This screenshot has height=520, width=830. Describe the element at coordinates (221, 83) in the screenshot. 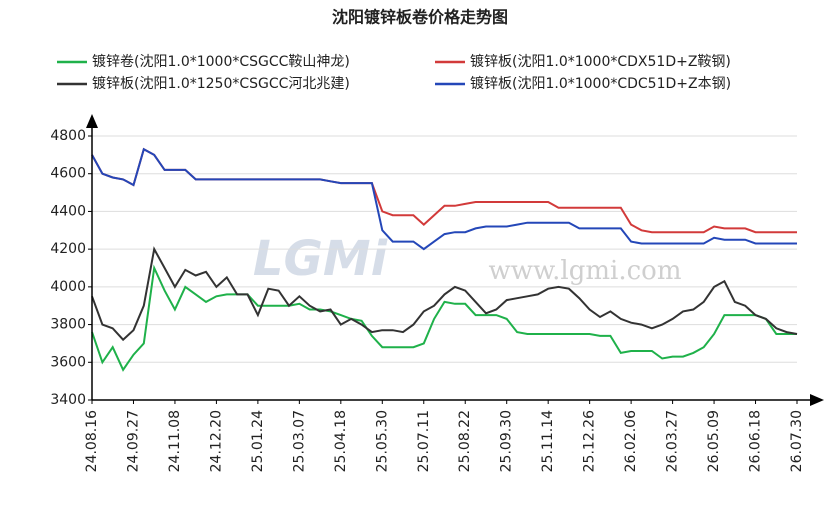

I see `legend-label: 镀锌板(沈阳1.0*1250*CSGCC河北兆建)` at that location.